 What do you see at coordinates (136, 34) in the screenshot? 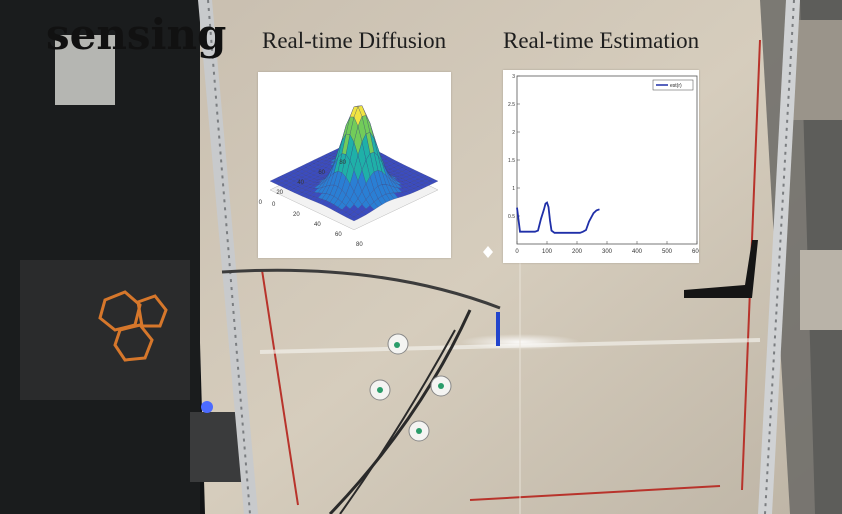
I see `caption-text: sensing` at bounding box center [136, 34].